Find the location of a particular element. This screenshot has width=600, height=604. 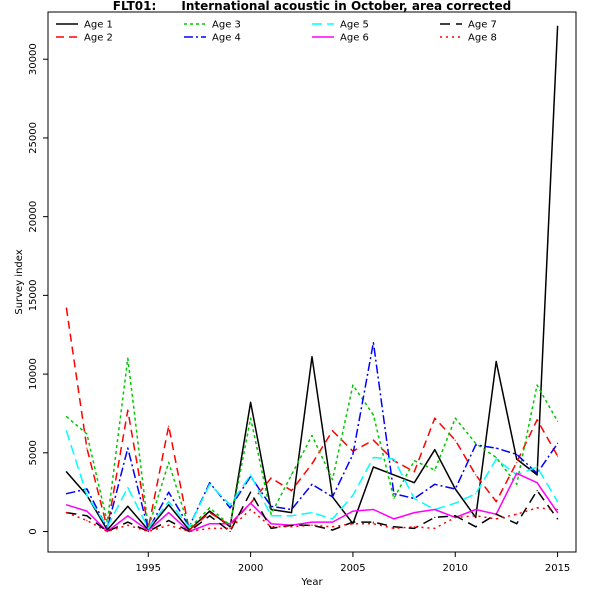

legend-label: Age 8 is located at coordinates (482, 38).